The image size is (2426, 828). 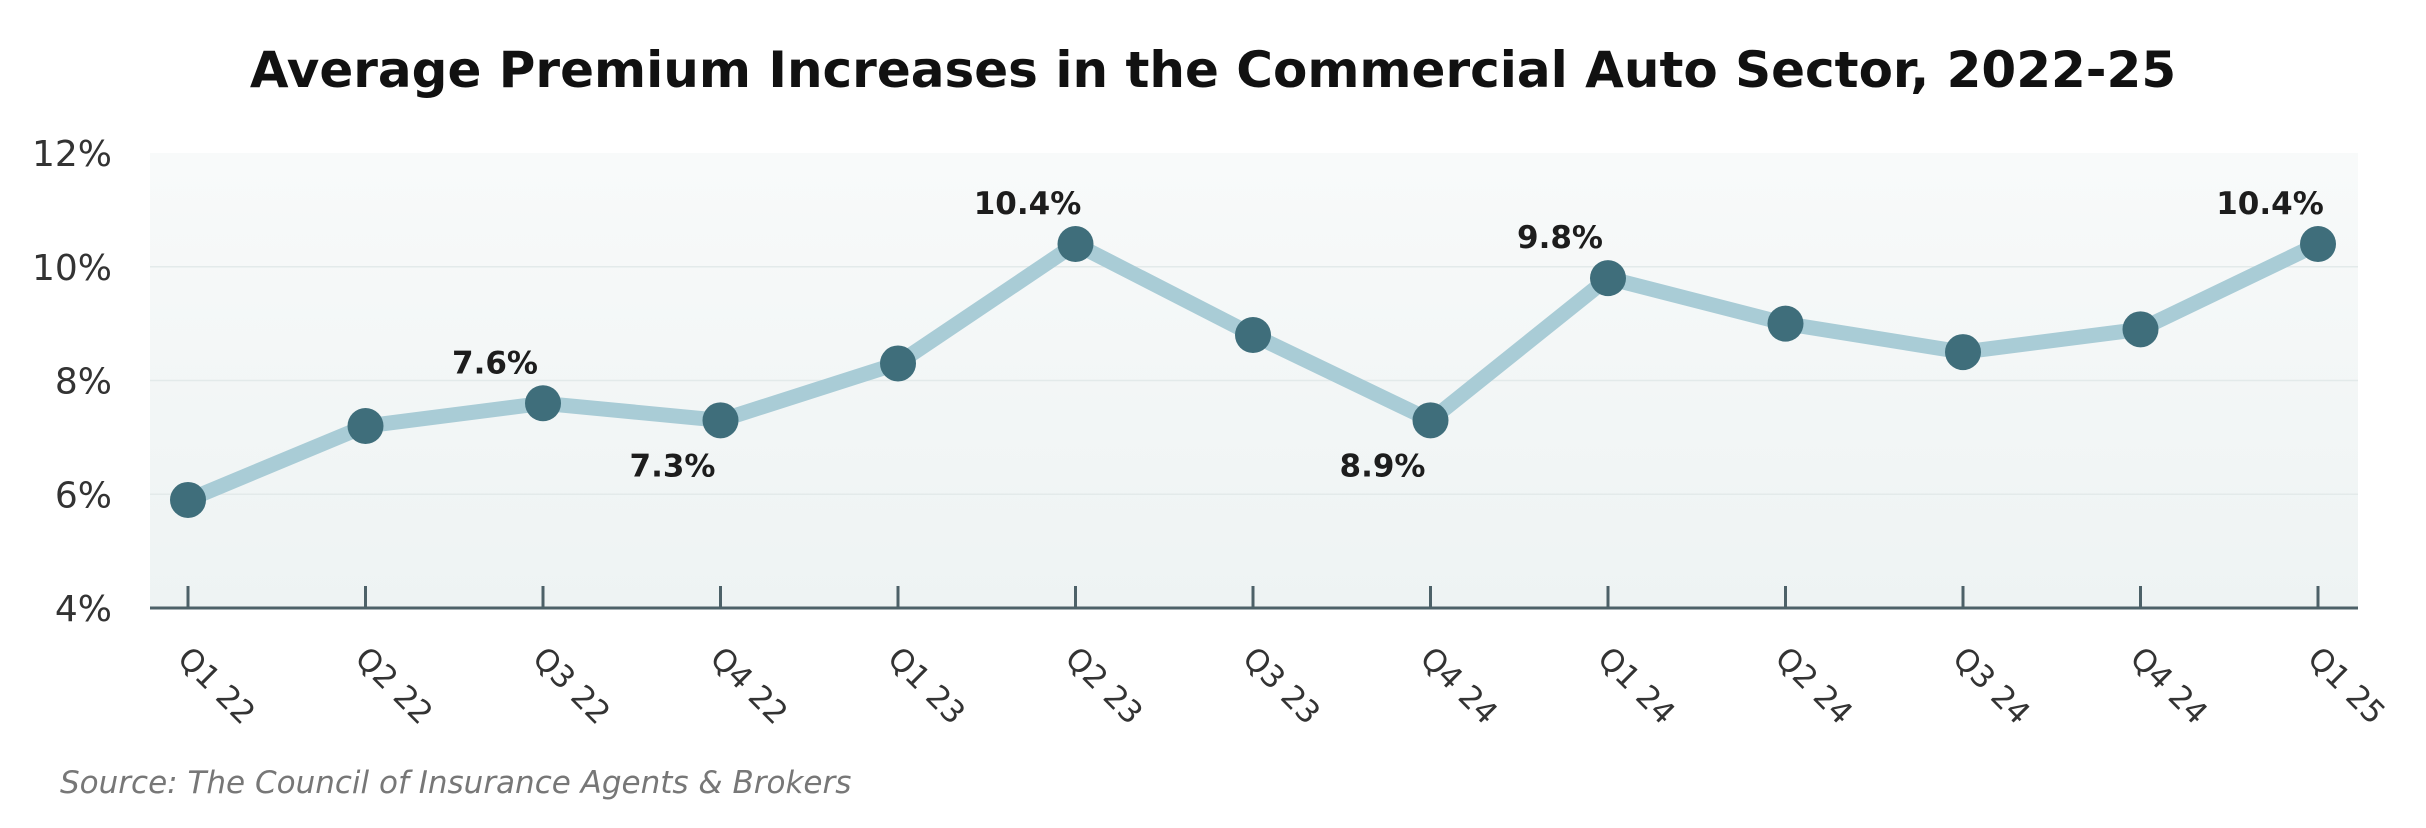 I want to click on y-tick-label: 4%, so click(x=83, y=609).